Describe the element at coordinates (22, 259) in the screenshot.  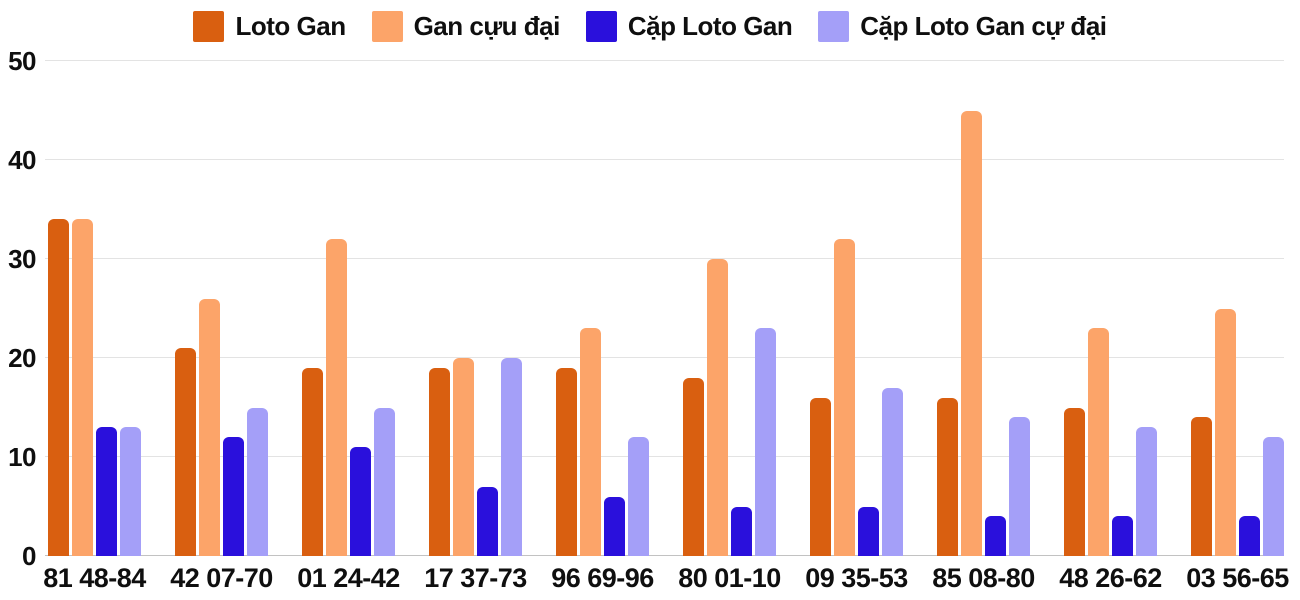
I see `y-axis-tick-label: 30` at that location.